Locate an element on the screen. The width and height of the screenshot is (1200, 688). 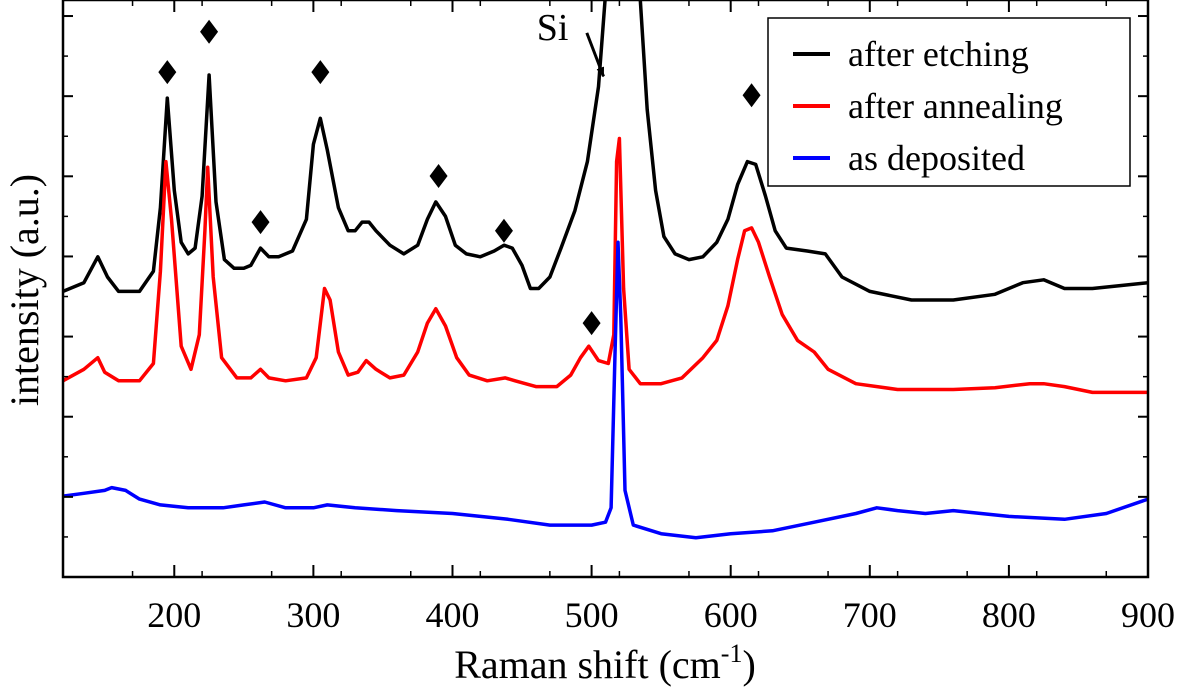
legend-label-as-deposited: as deposited is located at coordinates (936, 158).